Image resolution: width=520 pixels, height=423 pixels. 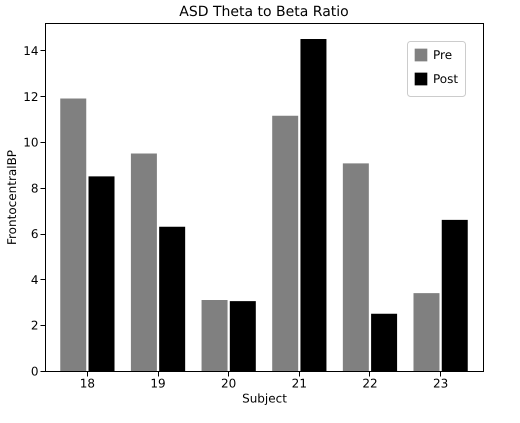 What do you see at coordinates (265, 399) in the screenshot?
I see `x-axis-title: Subject` at bounding box center [265, 399].